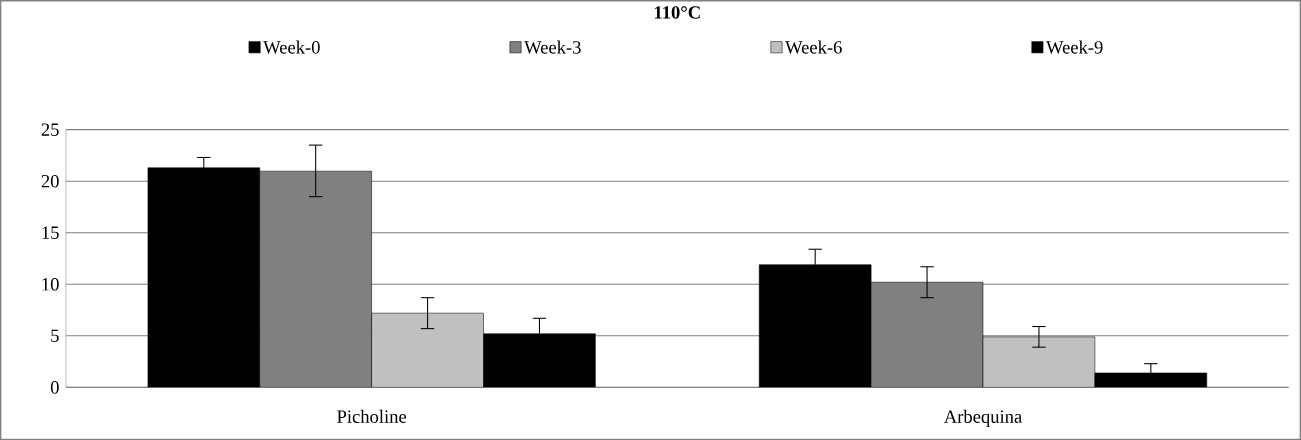  Describe the element at coordinates (372, 416) in the screenshot. I see `x-tick-label: Picholine` at that location.